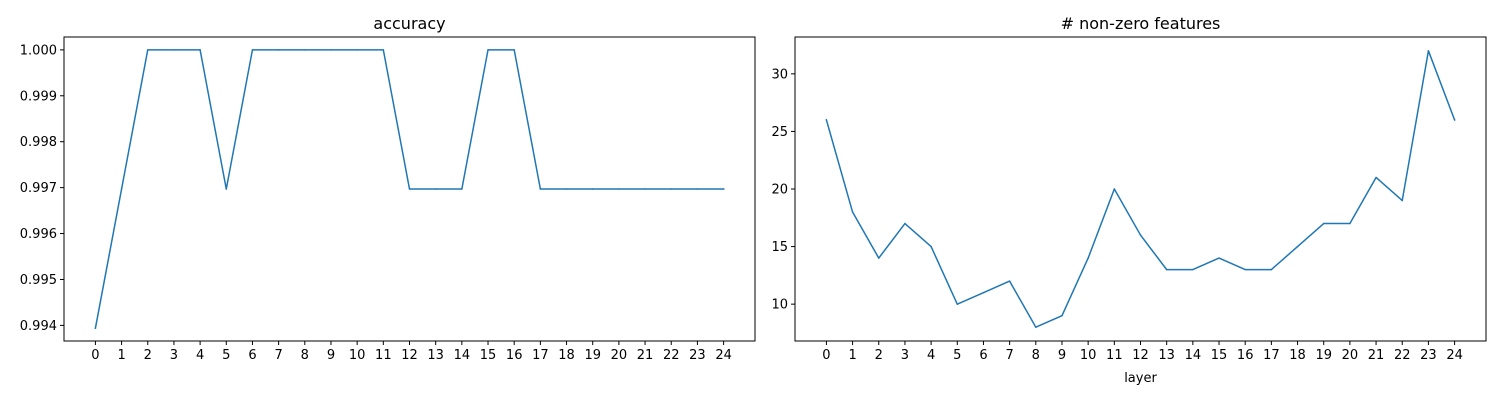  I want to click on y-tick-label: 0.994, so click(38, 326).